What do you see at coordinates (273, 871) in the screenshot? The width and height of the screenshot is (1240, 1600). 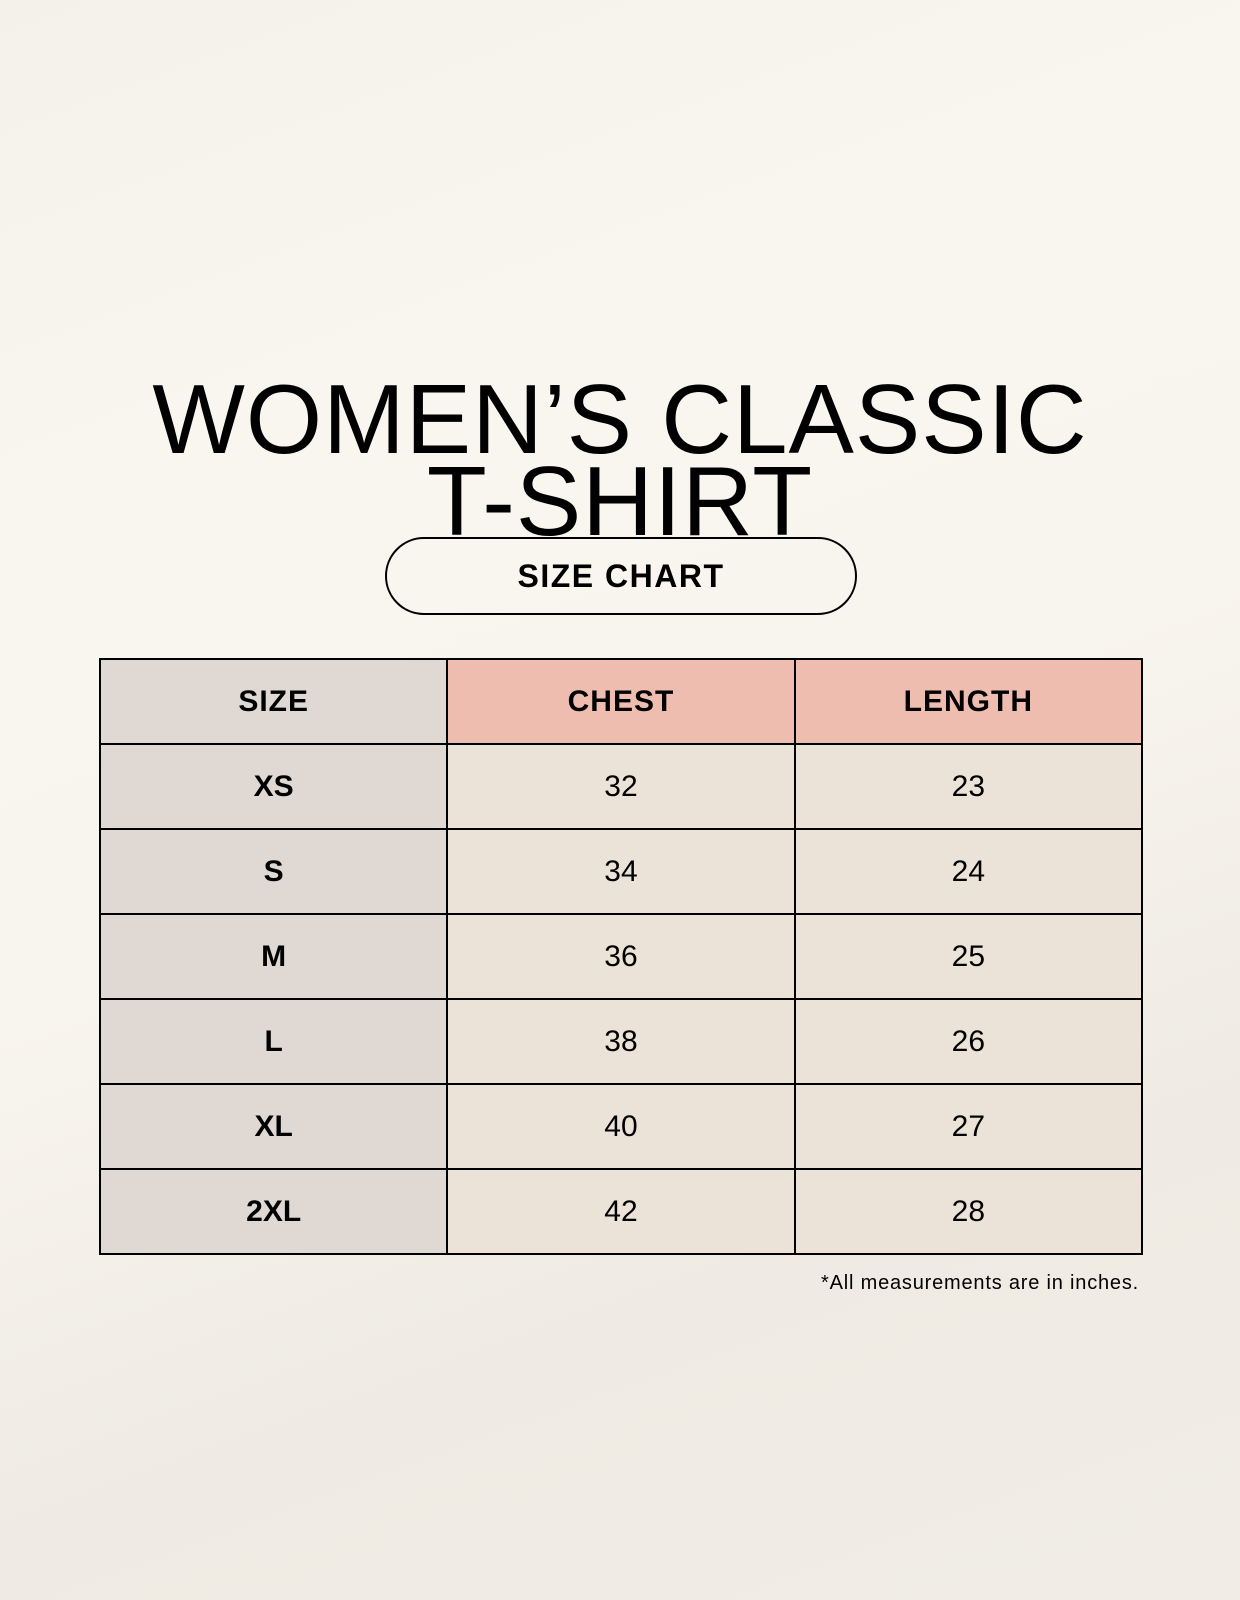 I see `cell-size: S` at bounding box center [273, 871].